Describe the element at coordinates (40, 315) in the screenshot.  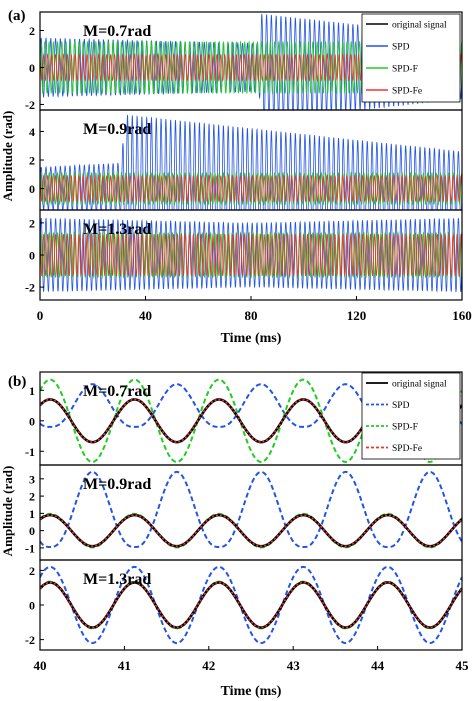
I see `x-tick-label: 0` at that location.